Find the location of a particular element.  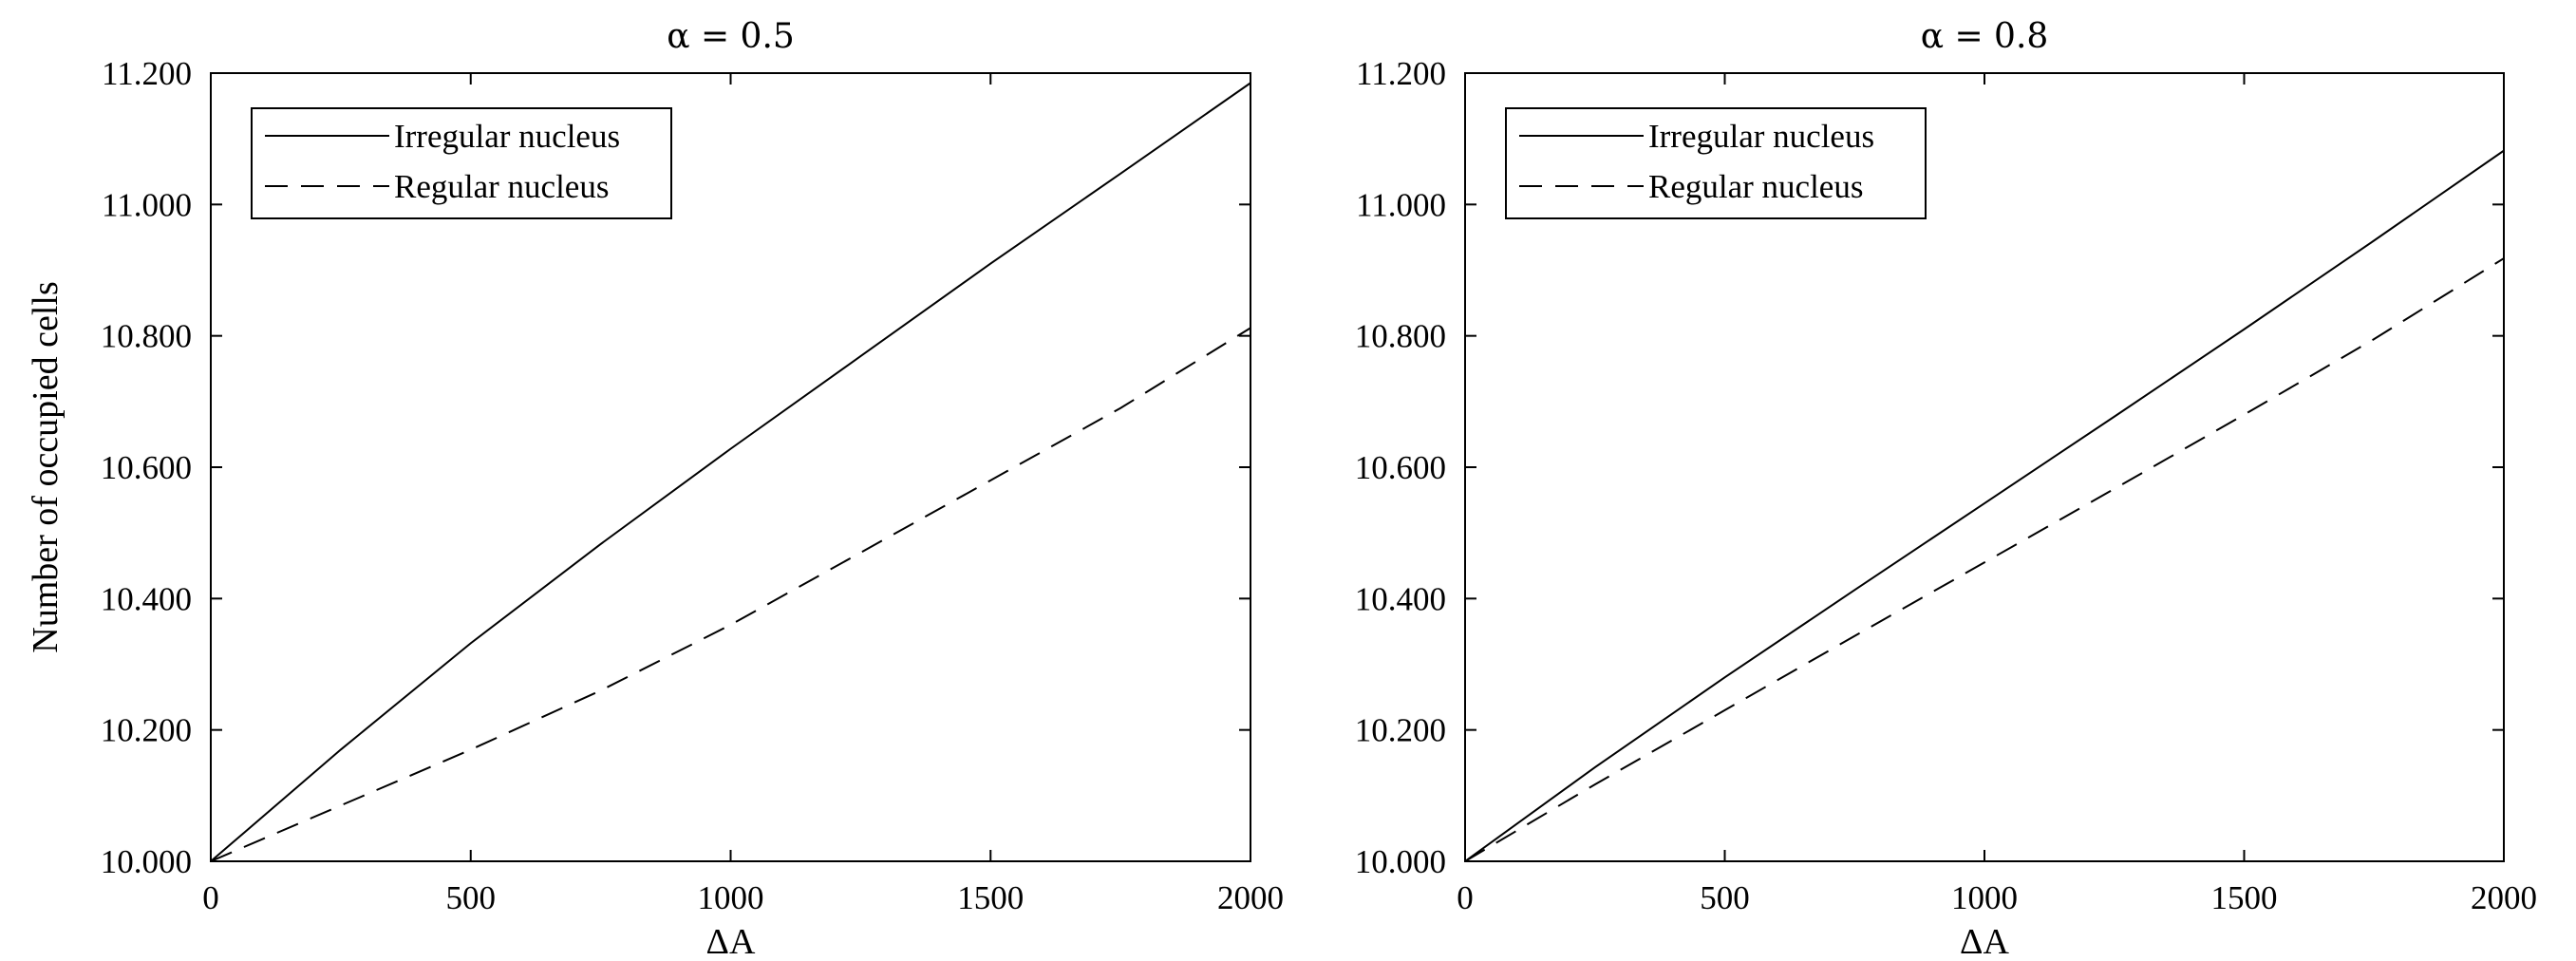

chart-title: α = 0.5 is located at coordinates (731, 36).